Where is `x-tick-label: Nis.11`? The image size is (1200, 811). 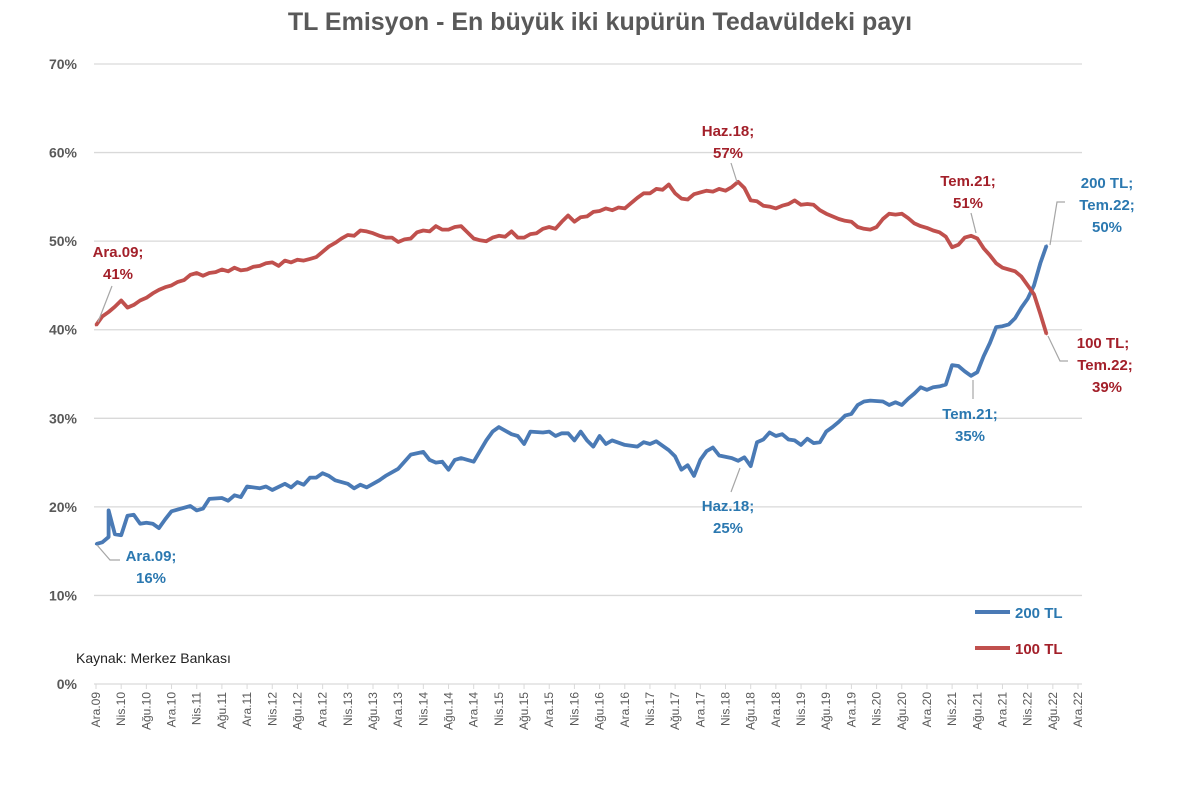
x-tick-label: Nis.11 is located at coordinates (197, 708).